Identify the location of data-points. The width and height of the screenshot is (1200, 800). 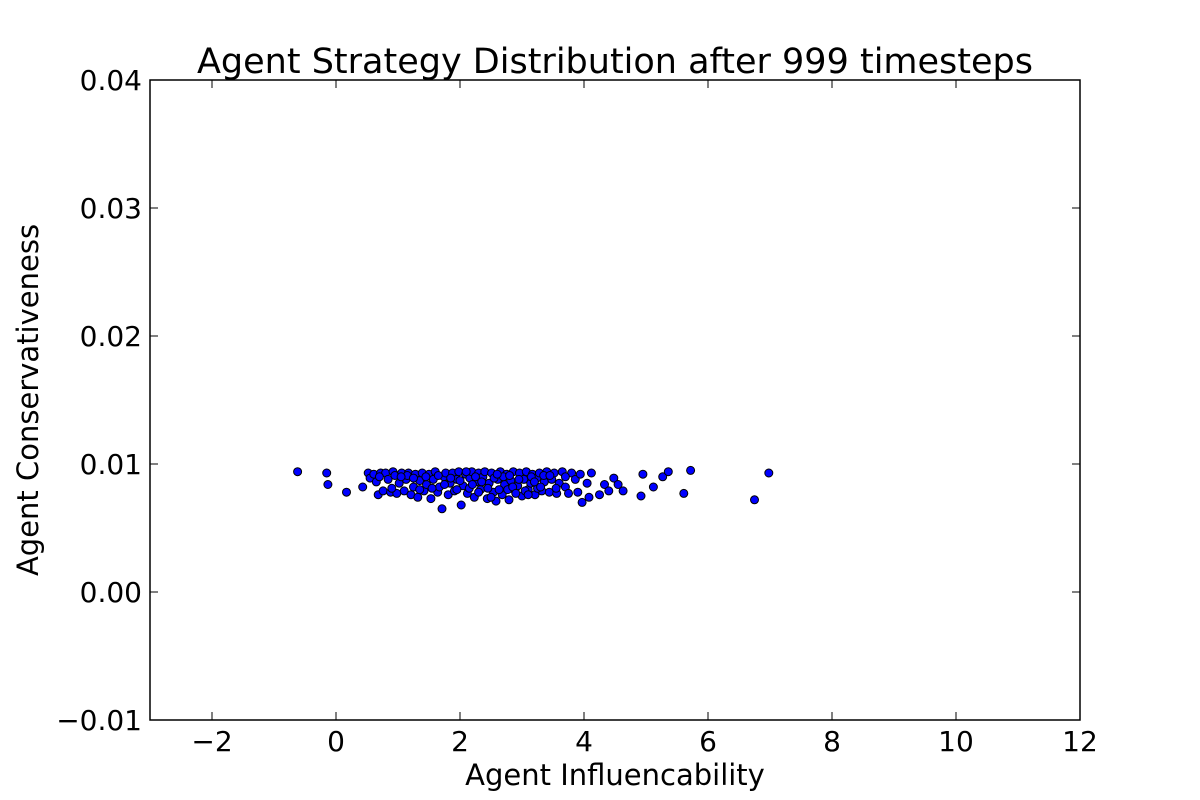
(533, 489).